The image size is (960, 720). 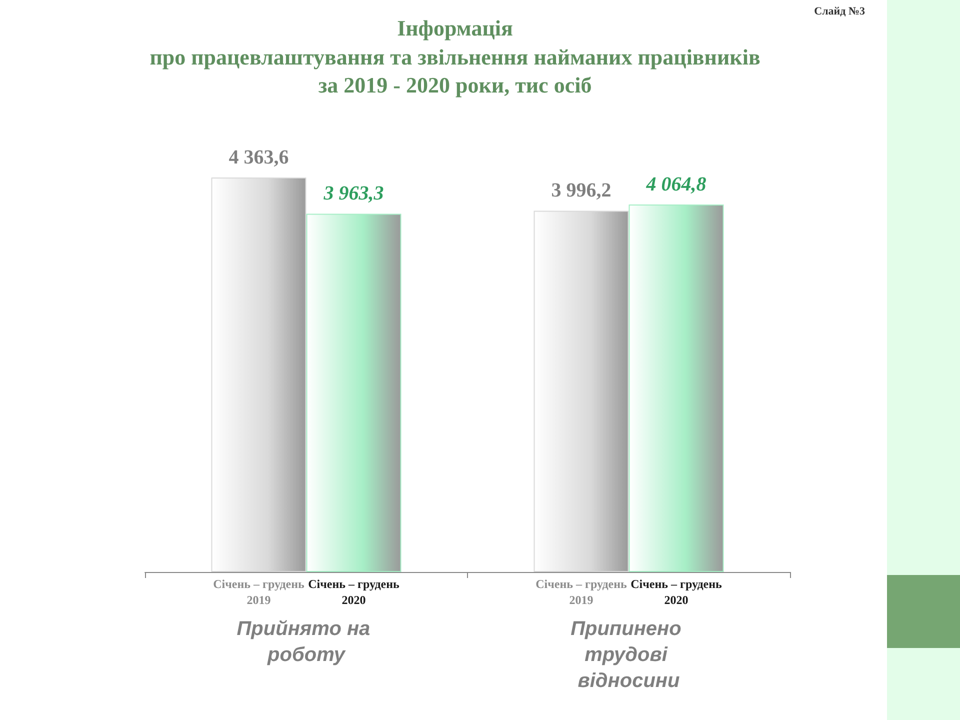 I want to click on x-tick-label: Прийнято на роботу, so click(x=306, y=642).